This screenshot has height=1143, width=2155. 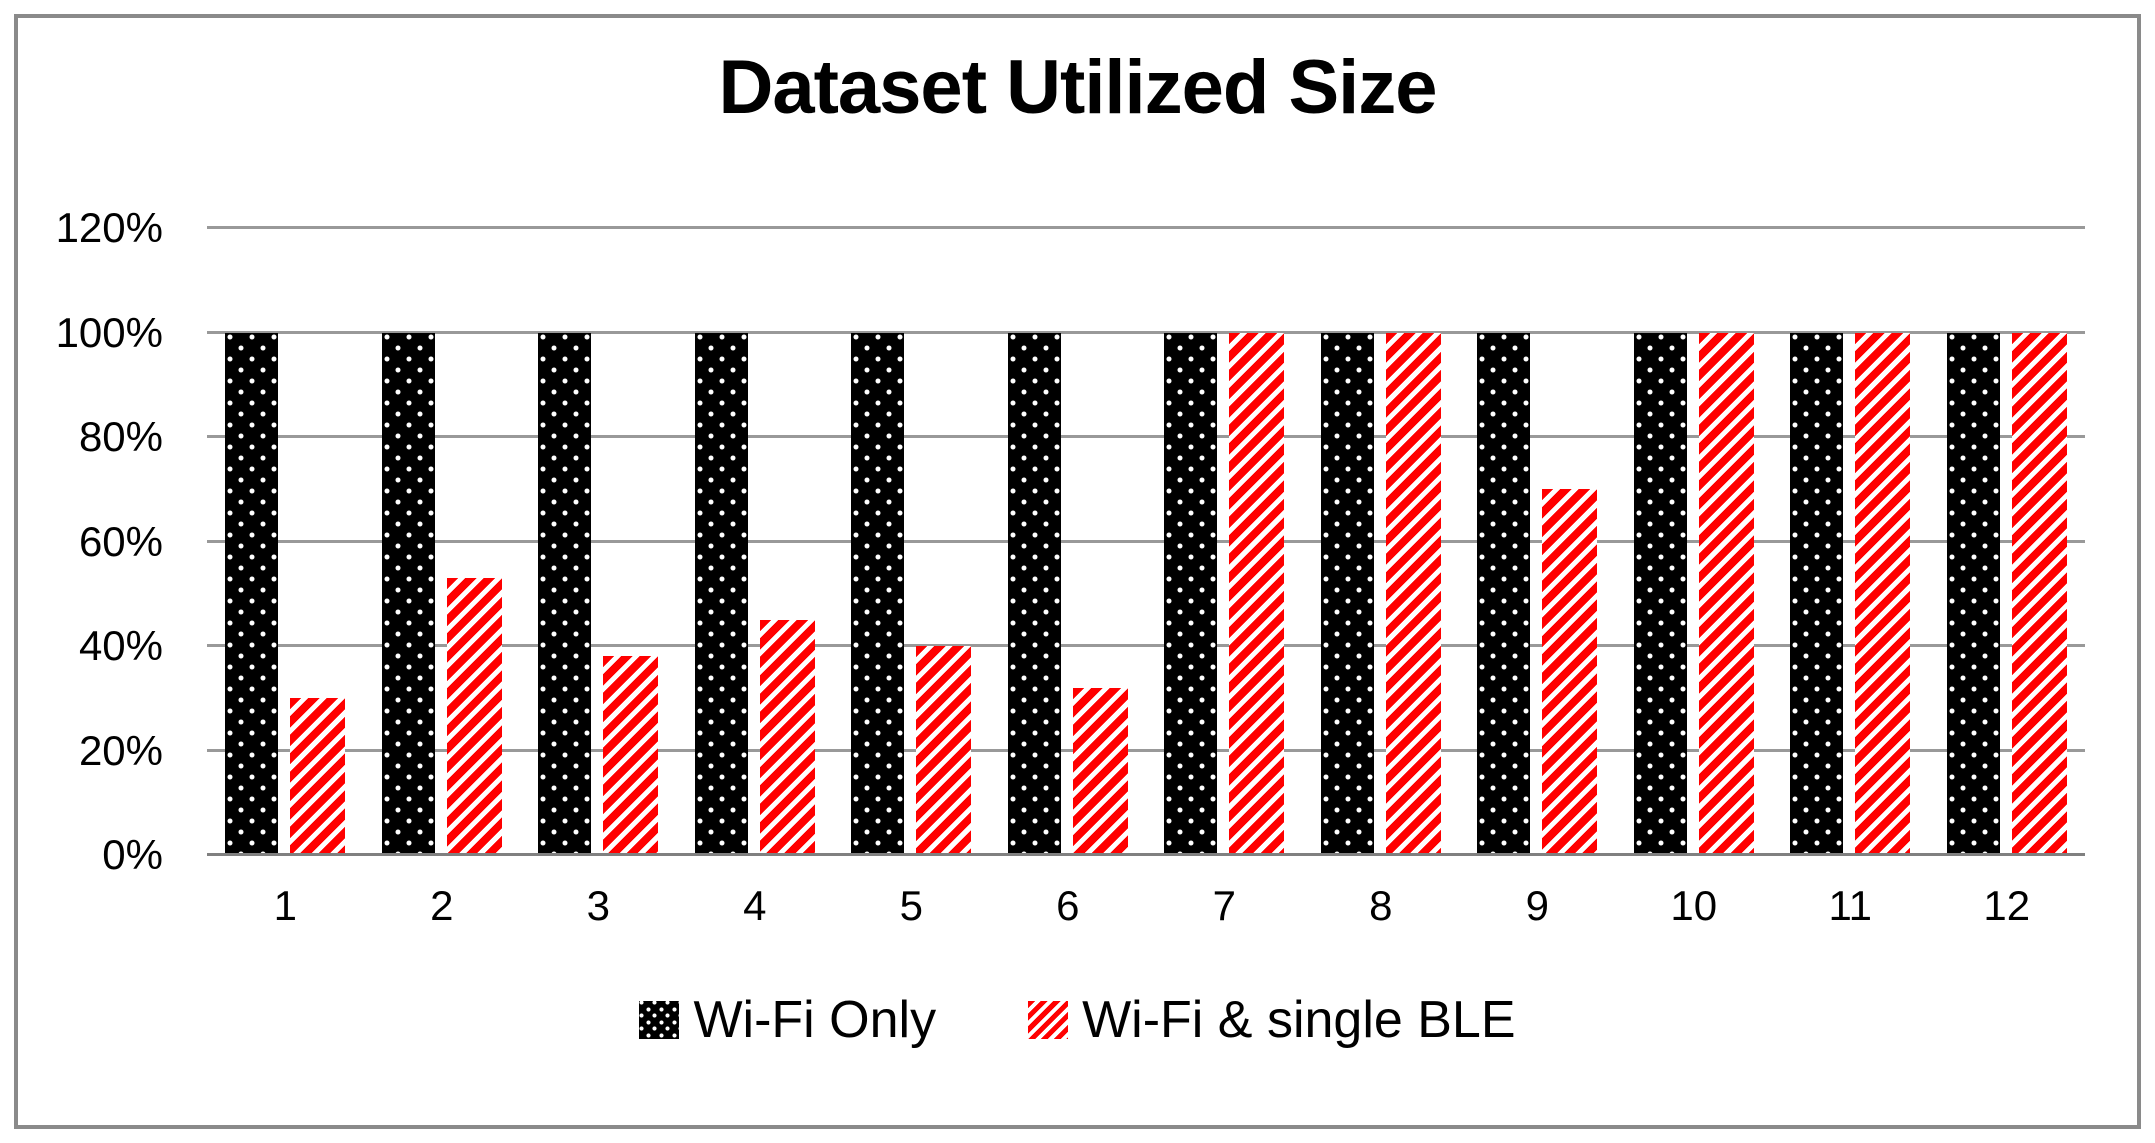 I want to click on x-axis-category-label: 6, so click(x=1068, y=905).